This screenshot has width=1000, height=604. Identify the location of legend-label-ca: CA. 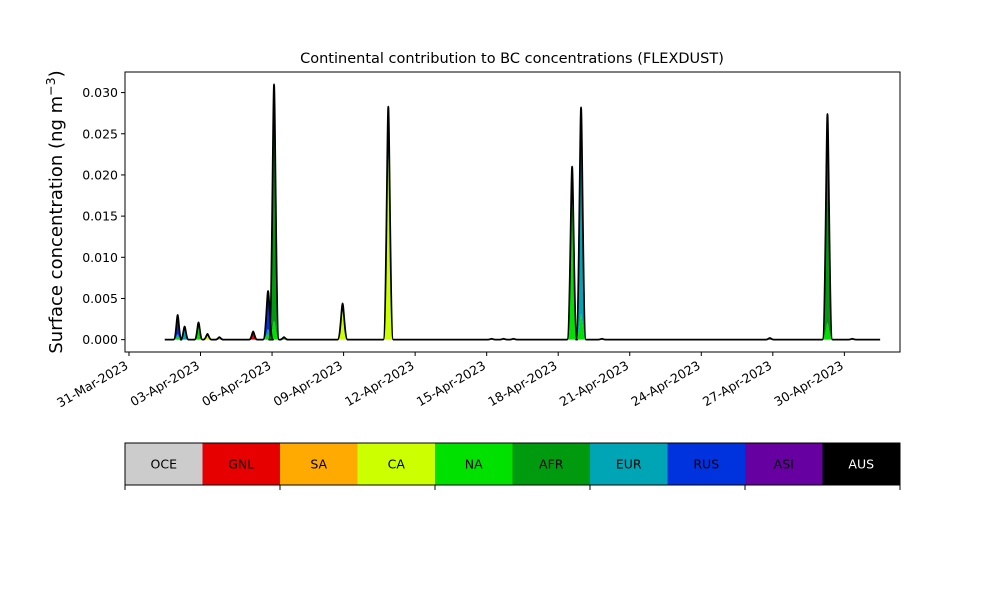
(397, 464).